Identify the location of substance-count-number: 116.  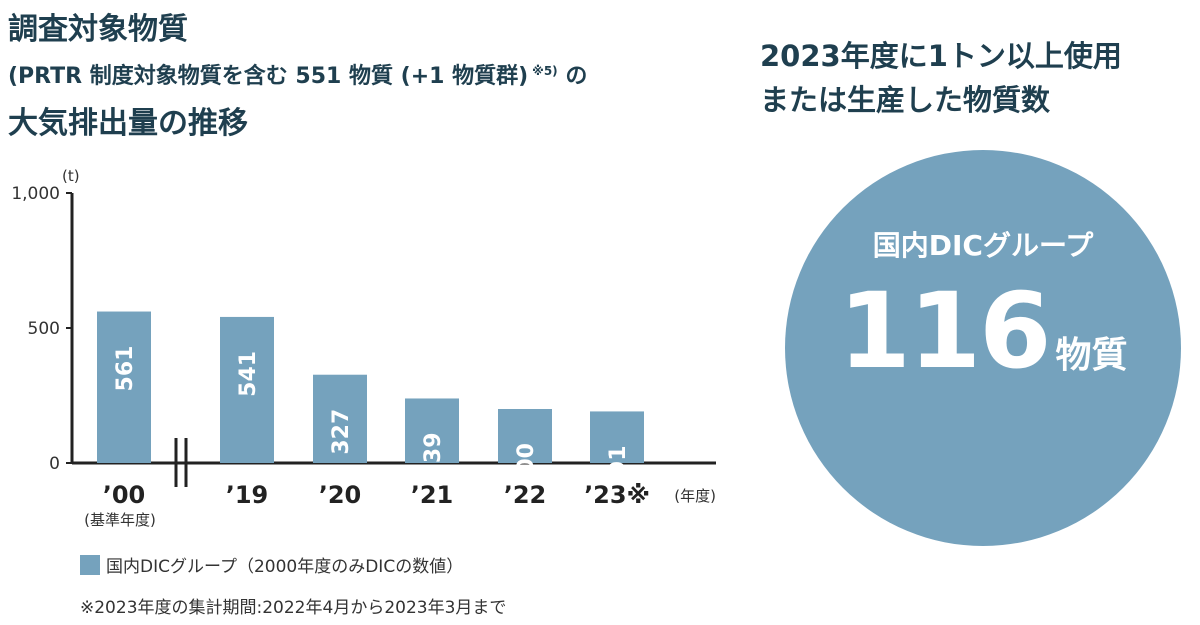
(944, 331).